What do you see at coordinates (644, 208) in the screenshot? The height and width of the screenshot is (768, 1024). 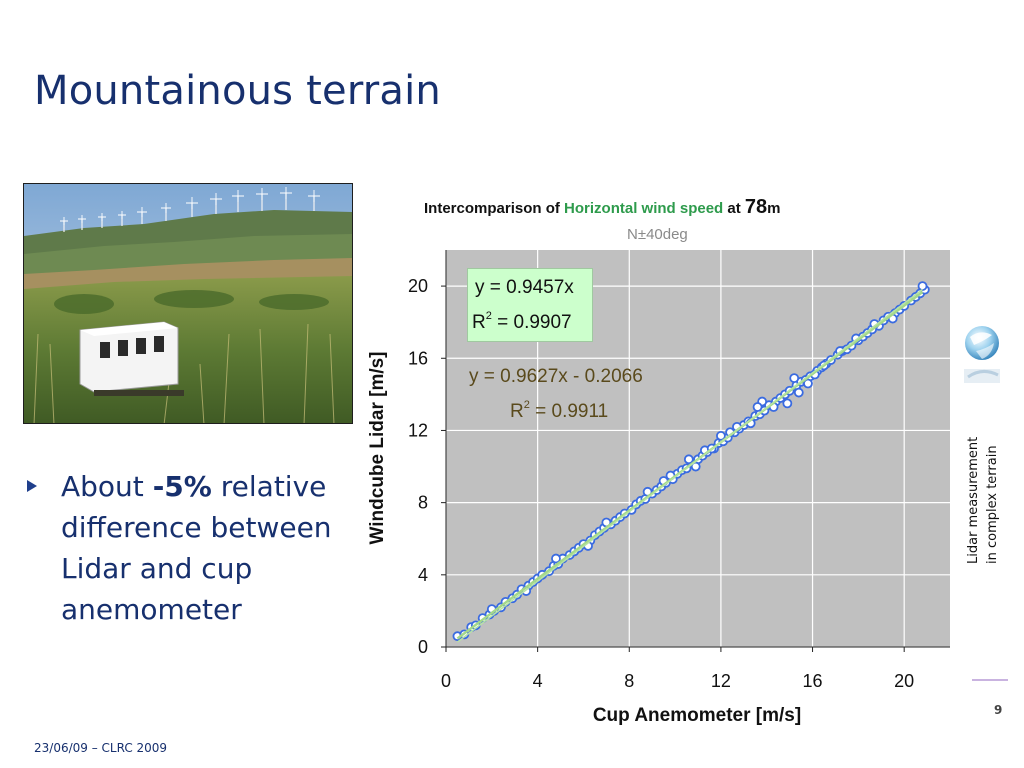 I see `chart-title-highlight: Horizontal wind speed` at bounding box center [644, 208].